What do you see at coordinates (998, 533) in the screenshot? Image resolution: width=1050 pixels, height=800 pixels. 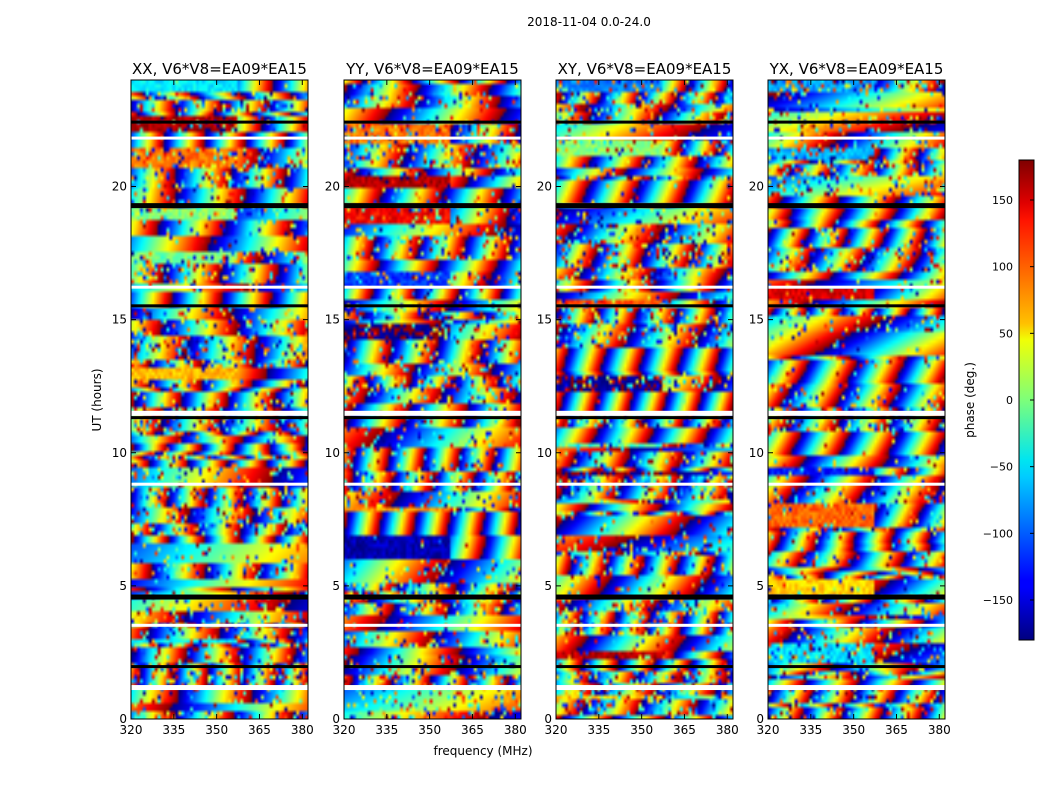 I see `colorbar-tick-label: −100` at bounding box center [998, 533].